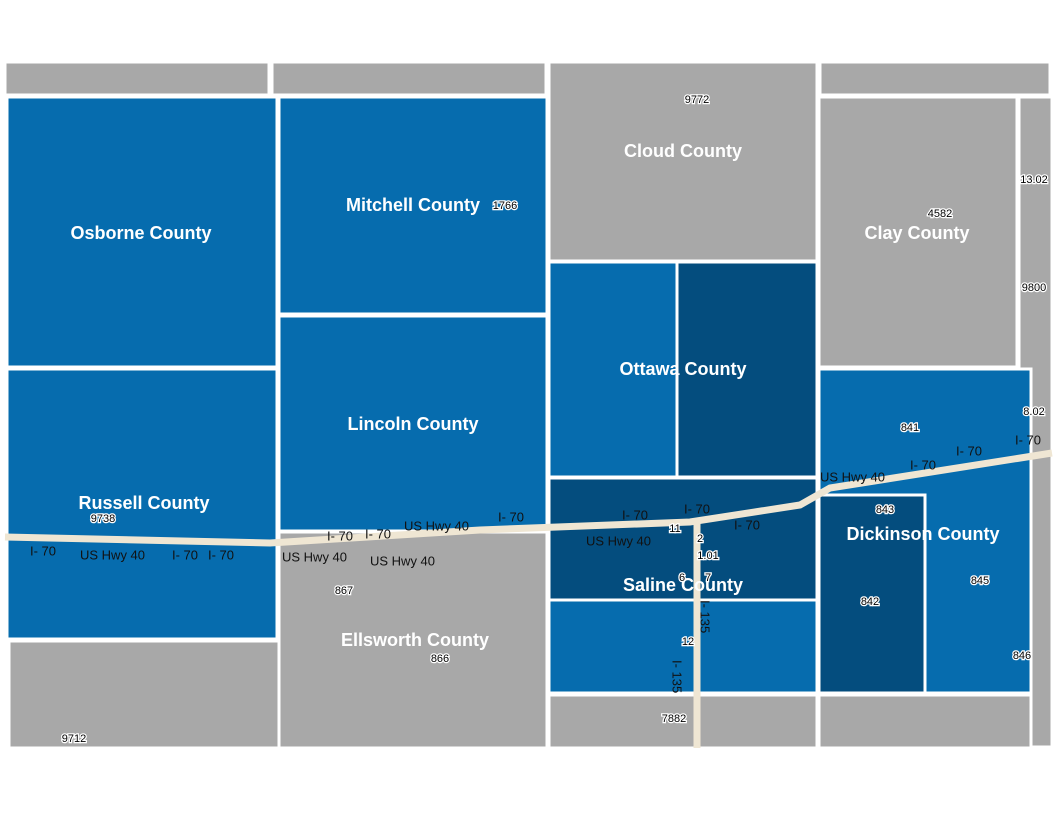 The height and width of the screenshot is (821, 1056). I want to click on tract-label: 12, so click(688, 642).